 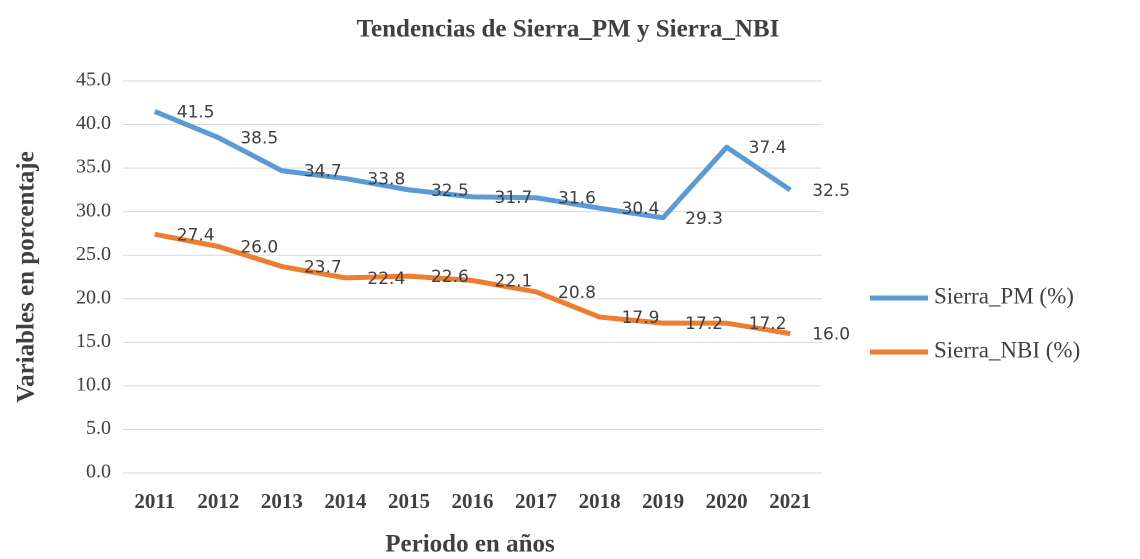 I want to click on data-label: 31.6, so click(x=577, y=199).